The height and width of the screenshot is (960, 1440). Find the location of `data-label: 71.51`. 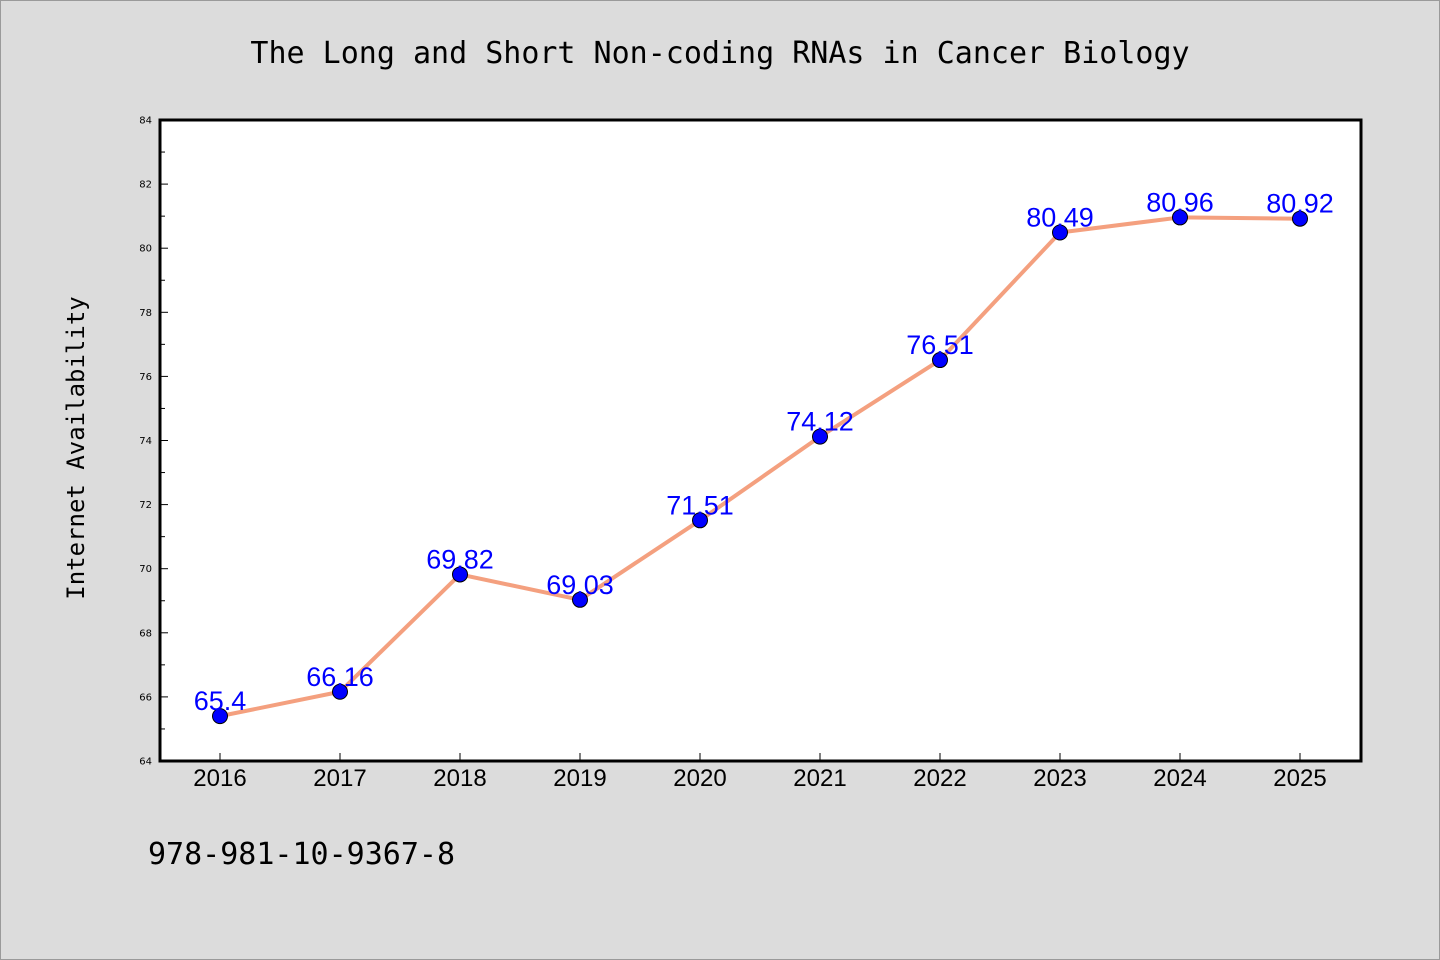

data-label: 71.51 is located at coordinates (700, 505).